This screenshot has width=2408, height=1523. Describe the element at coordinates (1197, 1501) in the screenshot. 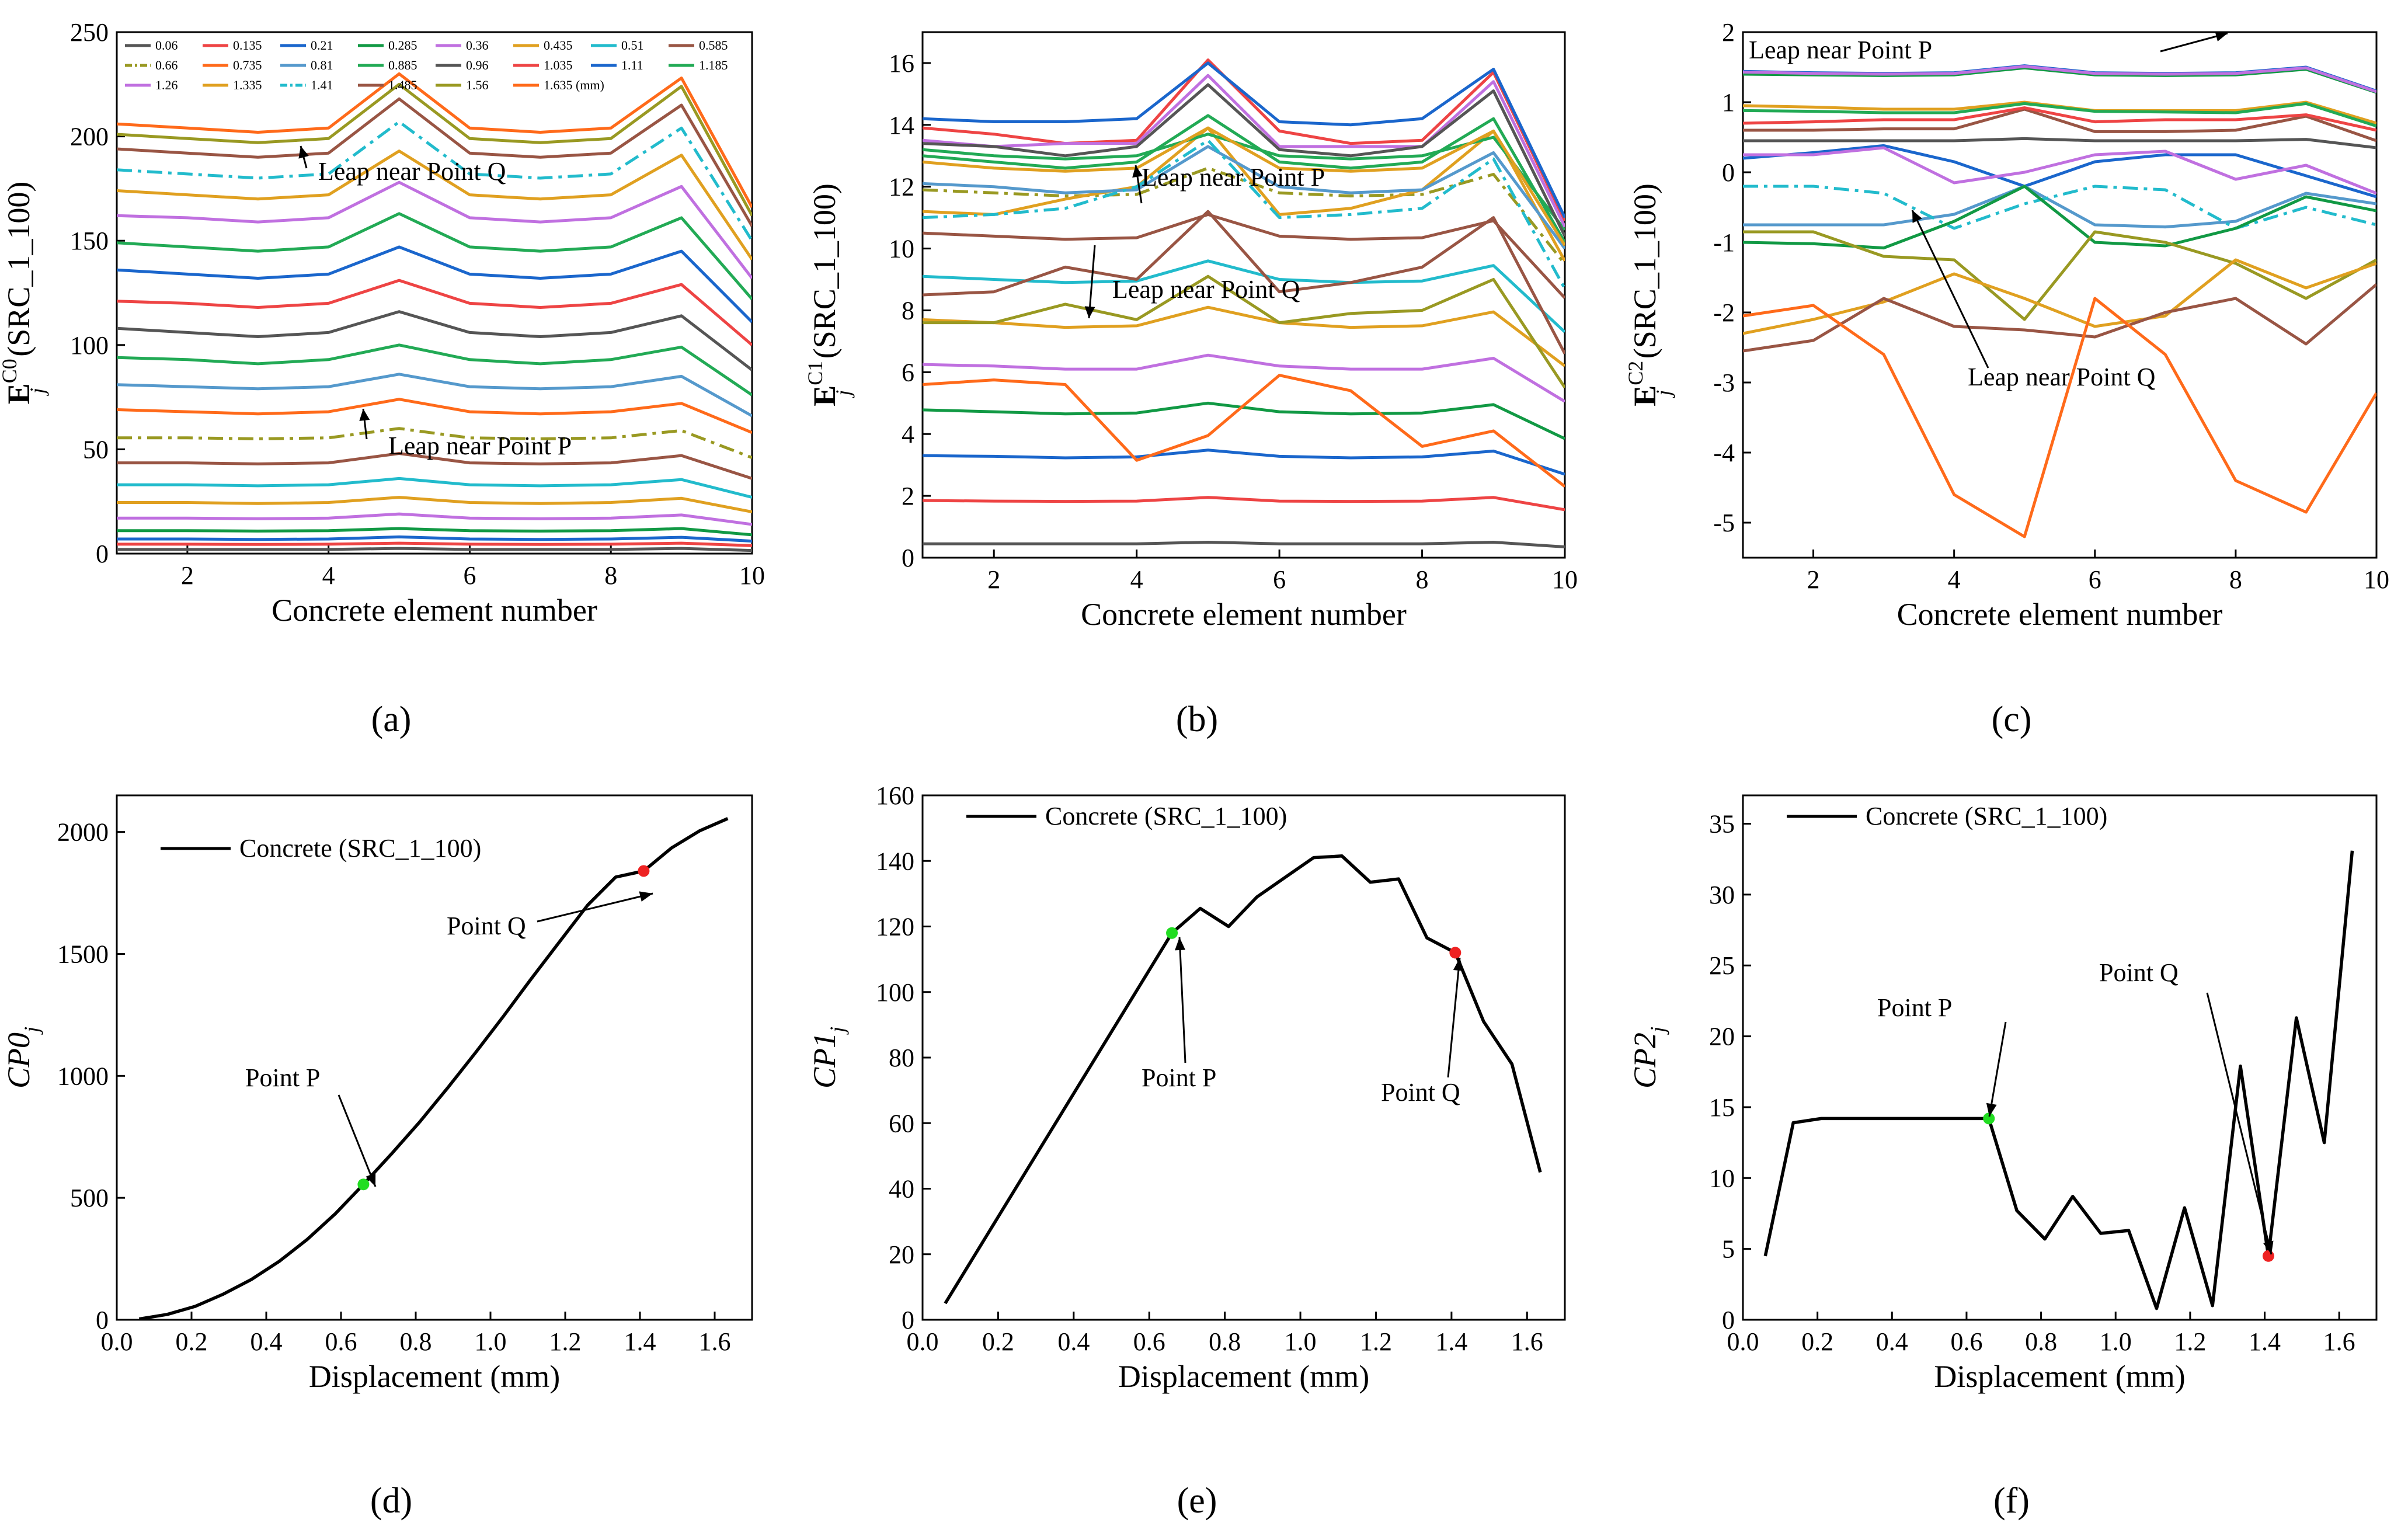

I see `panel-label-e: (e)` at that location.